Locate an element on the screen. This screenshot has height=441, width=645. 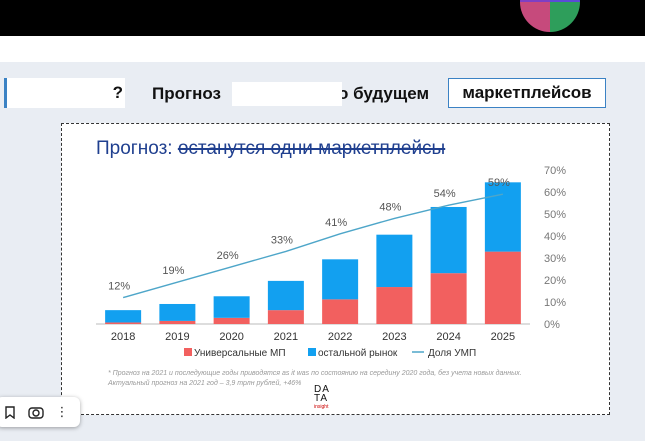
pie-decoration-icon is located at coordinates (550, 16).